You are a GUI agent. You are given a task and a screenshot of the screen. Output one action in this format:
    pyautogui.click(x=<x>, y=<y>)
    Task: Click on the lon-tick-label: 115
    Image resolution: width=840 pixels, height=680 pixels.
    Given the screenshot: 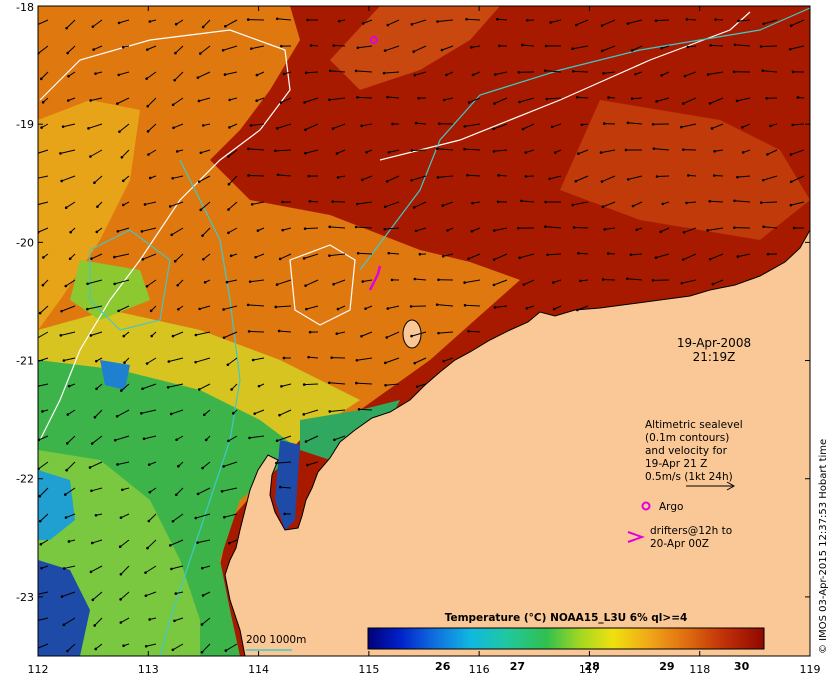 What is the action you would take?
    pyautogui.click(x=368, y=669)
    